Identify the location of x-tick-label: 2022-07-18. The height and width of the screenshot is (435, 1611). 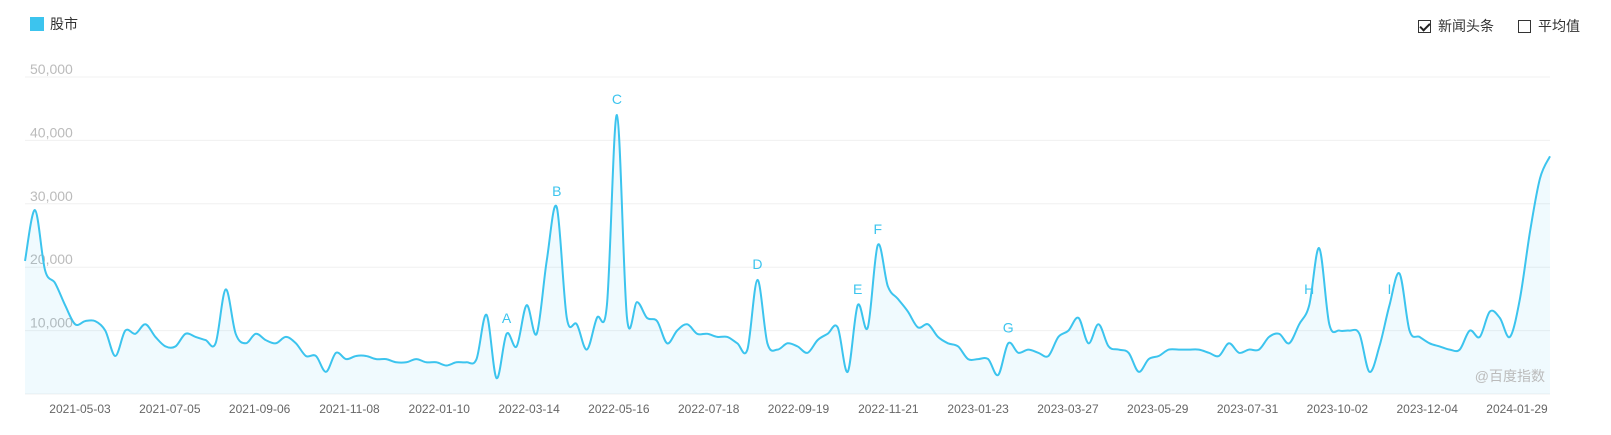
(709, 409).